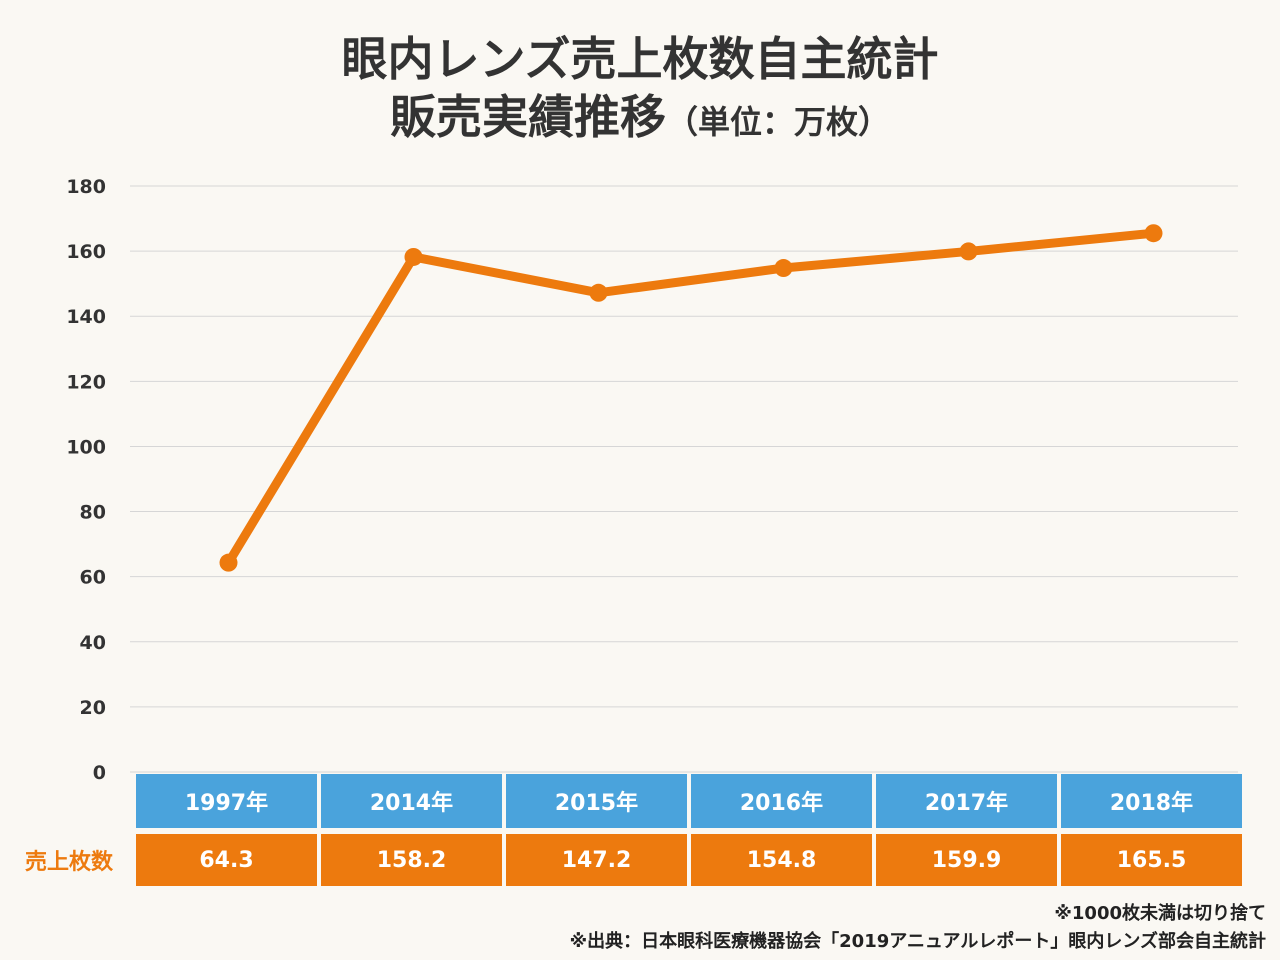 The height and width of the screenshot is (960, 1280). What do you see at coordinates (93, 708) in the screenshot?
I see `y-tick-label-20: 20` at bounding box center [93, 708].